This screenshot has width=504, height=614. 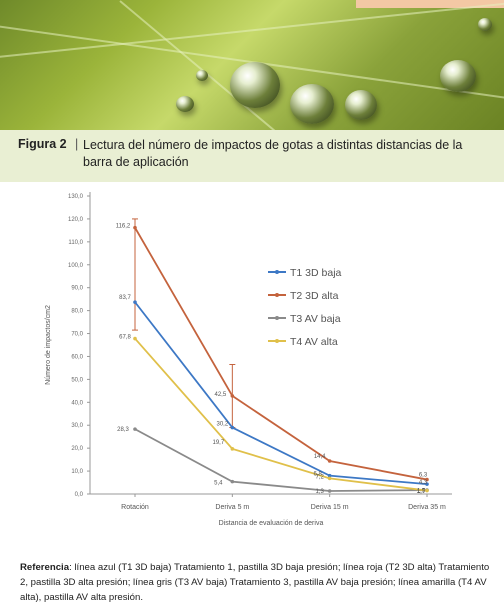 What do you see at coordinates (123, 430) in the screenshot?
I see `data-label: 28,3` at bounding box center [123, 430].